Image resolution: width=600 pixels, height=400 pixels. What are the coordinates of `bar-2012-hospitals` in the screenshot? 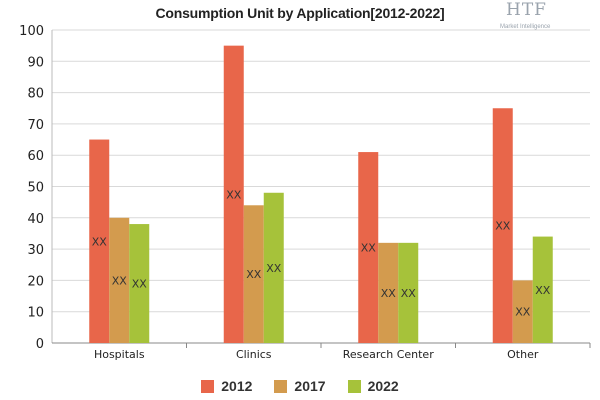 It's located at (99, 241).